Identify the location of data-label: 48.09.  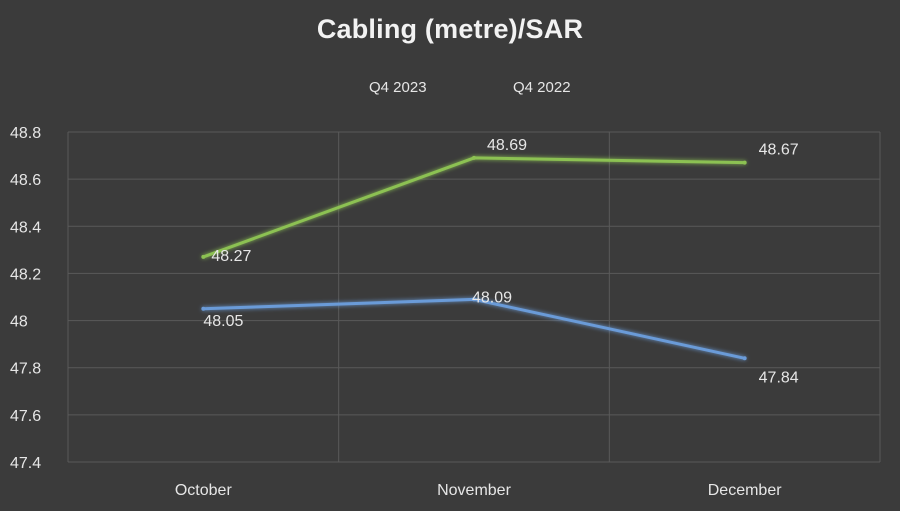
(492, 297).